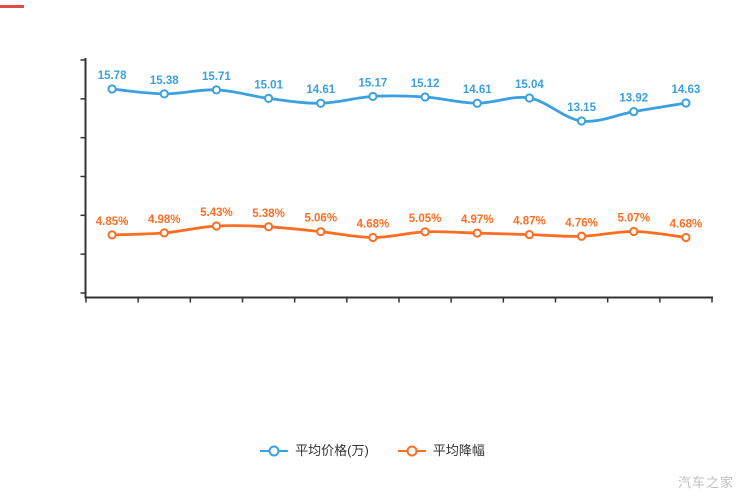 The image size is (744, 496). What do you see at coordinates (372, 451) in the screenshot?
I see `chart-legend: 平均价格(万) 平均降幅` at bounding box center [372, 451].